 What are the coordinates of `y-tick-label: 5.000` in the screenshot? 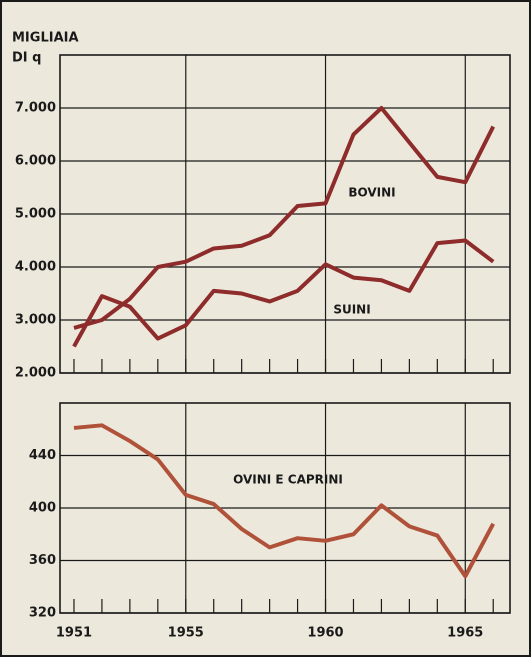 It's located at (35, 214).